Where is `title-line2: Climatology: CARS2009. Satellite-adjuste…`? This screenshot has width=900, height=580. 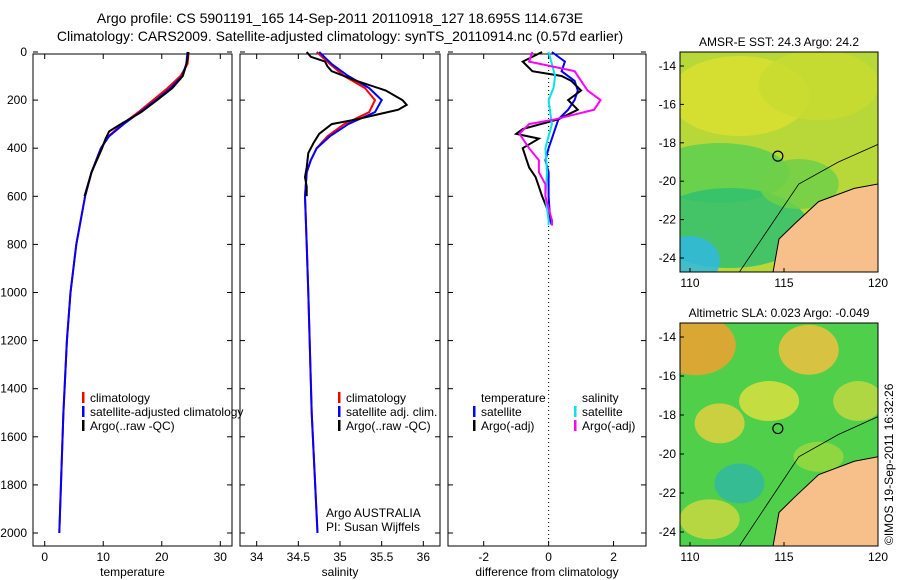
title-line2: Climatology: CARS2009. Satellite-adjuste… is located at coordinates (340, 36).